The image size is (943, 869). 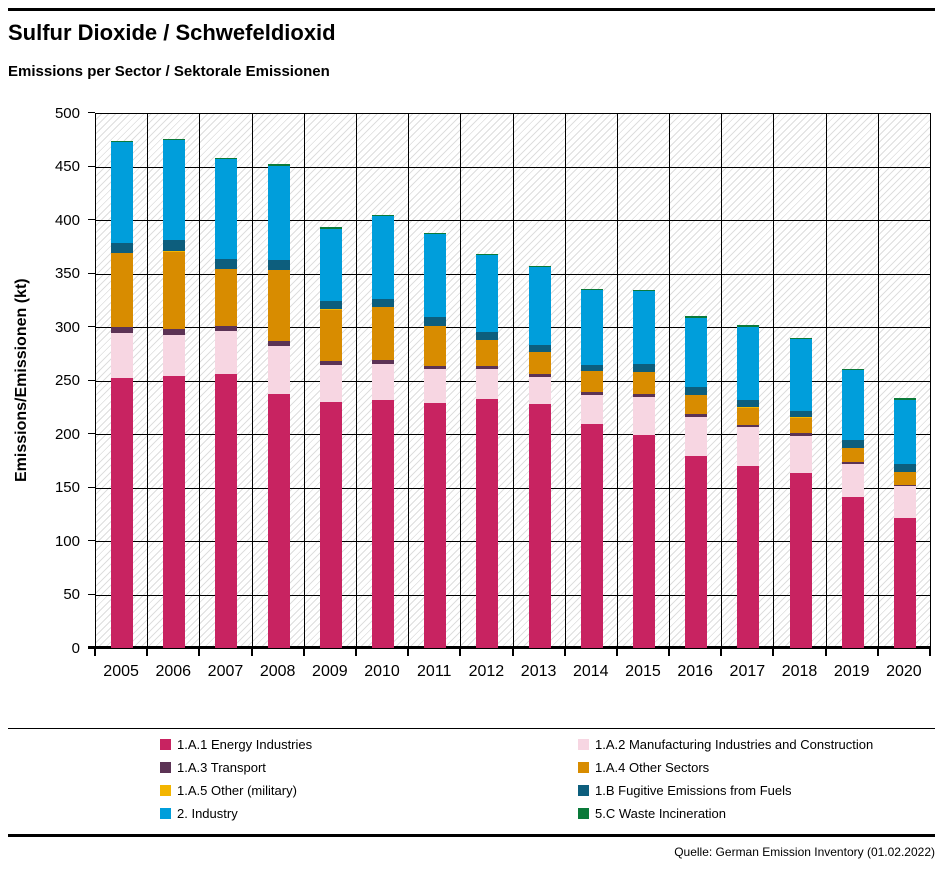 What do you see at coordinates (693, 790) in the screenshot?
I see `legend-label: 1.B Fugitive Emissions from Fuels` at bounding box center [693, 790].